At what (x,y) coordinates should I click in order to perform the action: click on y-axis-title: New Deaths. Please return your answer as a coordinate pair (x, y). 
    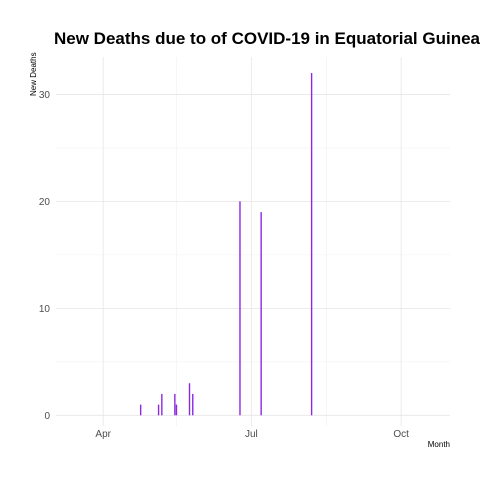
    Looking at the image, I should click on (33, 74).